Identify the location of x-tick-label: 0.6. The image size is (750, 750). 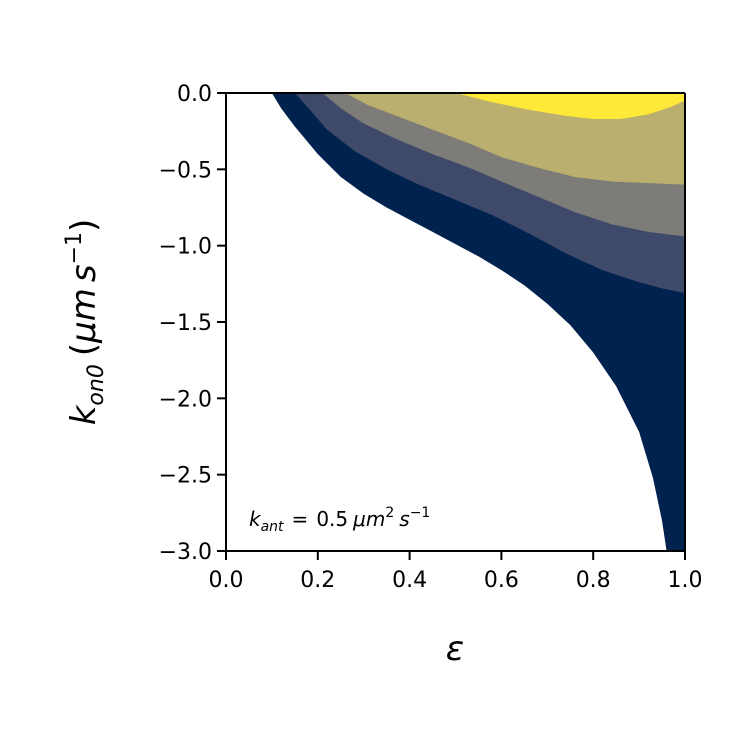
(501, 580).